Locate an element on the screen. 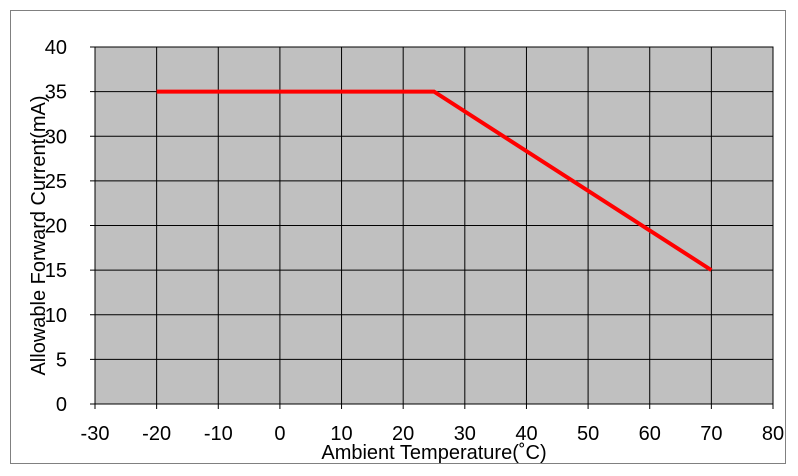 This screenshot has height=476, width=798. x-tick-label: 20 is located at coordinates (403, 434).